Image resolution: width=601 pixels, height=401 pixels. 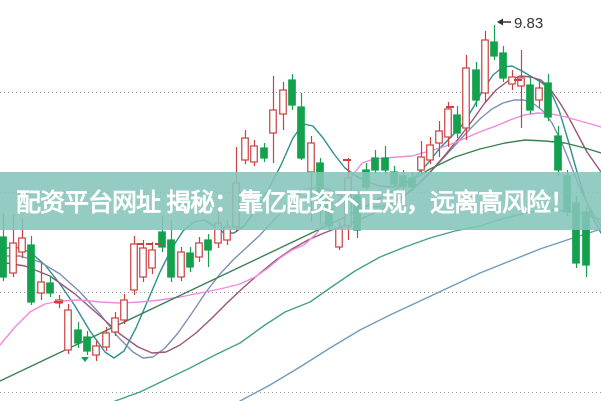 I want to click on price-arrowhead, so click(x=500, y=22).